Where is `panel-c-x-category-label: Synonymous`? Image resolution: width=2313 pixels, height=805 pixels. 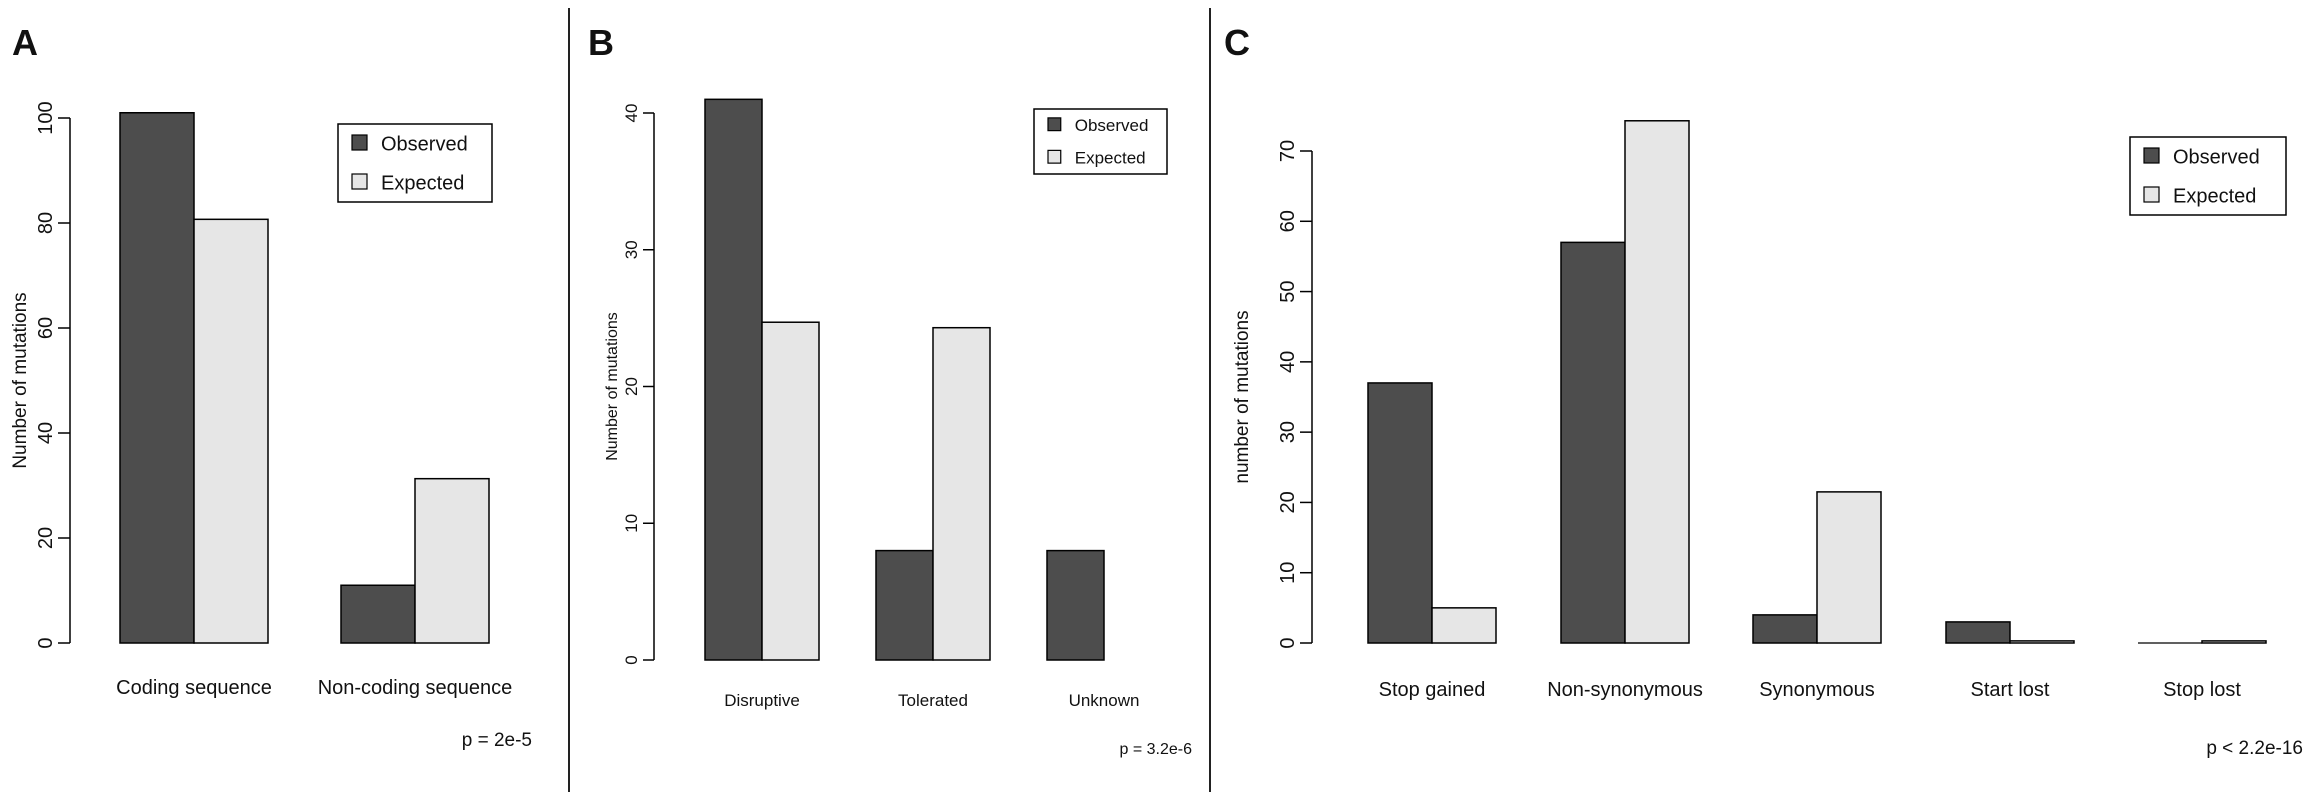
panel-c-x-category-label: Synonymous is located at coordinates (1817, 690).